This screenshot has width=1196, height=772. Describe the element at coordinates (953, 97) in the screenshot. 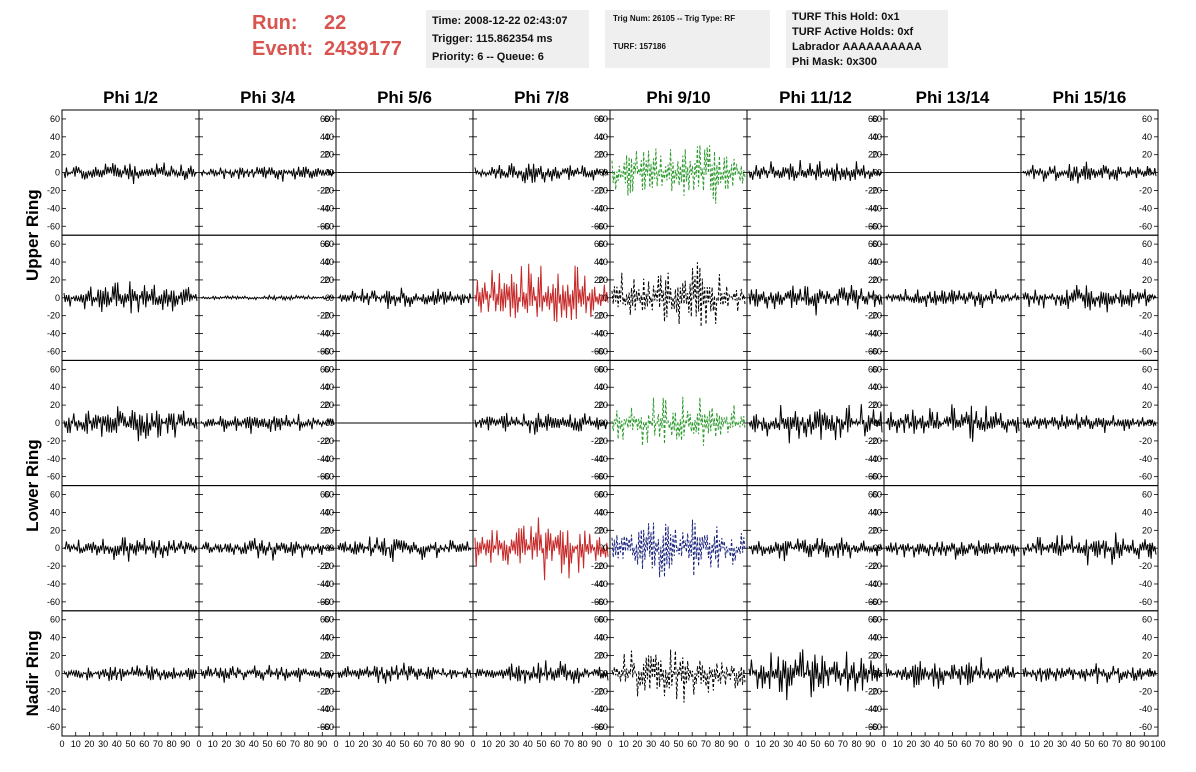

I see `column-label: Phi 13/14` at that location.